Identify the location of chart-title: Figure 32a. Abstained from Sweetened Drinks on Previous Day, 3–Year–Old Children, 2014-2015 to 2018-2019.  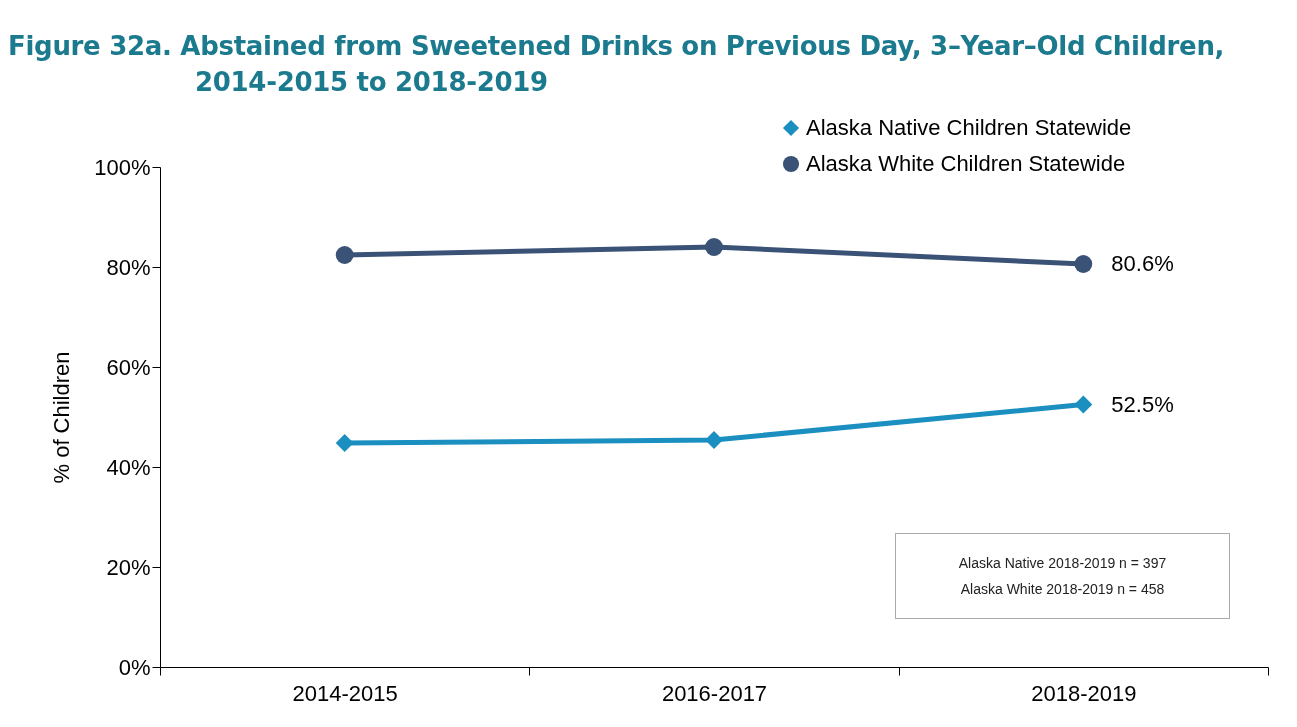
(617, 64).